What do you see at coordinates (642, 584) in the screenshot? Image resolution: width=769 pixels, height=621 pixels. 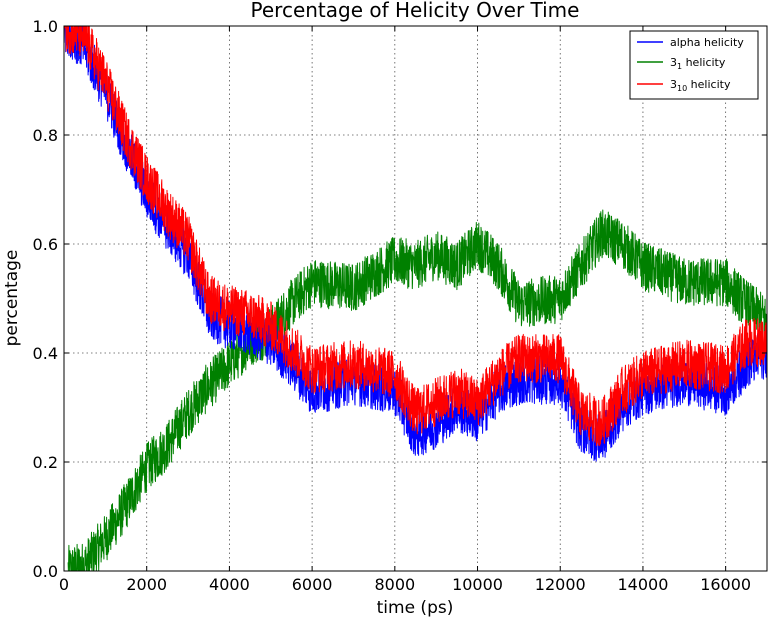 I see `x-tick-label: 14000` at bounding box center [642, 584].